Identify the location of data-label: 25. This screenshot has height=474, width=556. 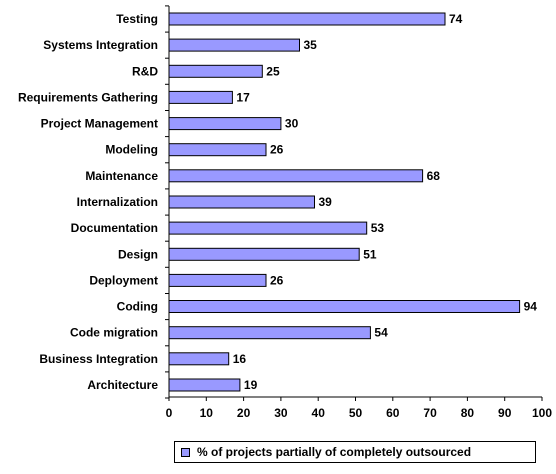
(273, 71).